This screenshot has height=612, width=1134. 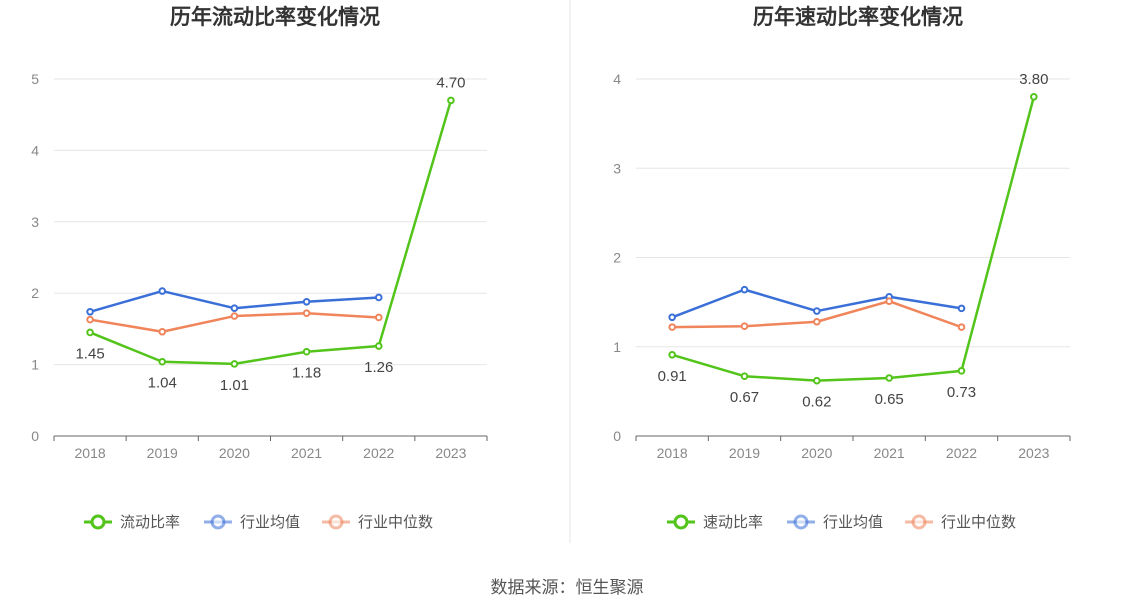 What do you see at coordinates (567, 588) in the screenshot?
I see `source-note: 数据来源：恒生聚源` at bounding box center [567, 588].